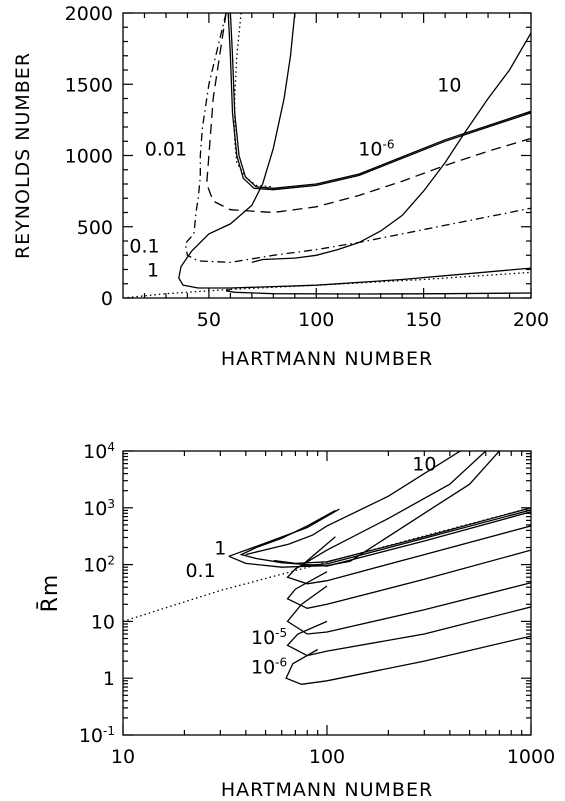 The height and width of the screenshot is (801, 565). Describe the element at coordinates (97, 735) in the screenshot. I see `y-tick-label: 10⁻¹` at that location.